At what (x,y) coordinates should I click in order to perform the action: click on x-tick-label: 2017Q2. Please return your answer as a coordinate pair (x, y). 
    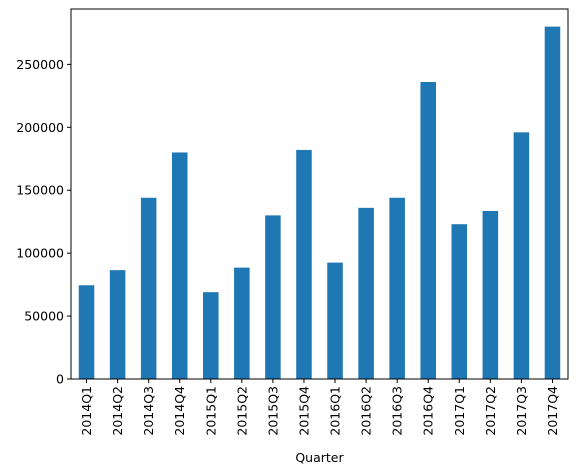
    Looking at the image, I should click on (490, 411).